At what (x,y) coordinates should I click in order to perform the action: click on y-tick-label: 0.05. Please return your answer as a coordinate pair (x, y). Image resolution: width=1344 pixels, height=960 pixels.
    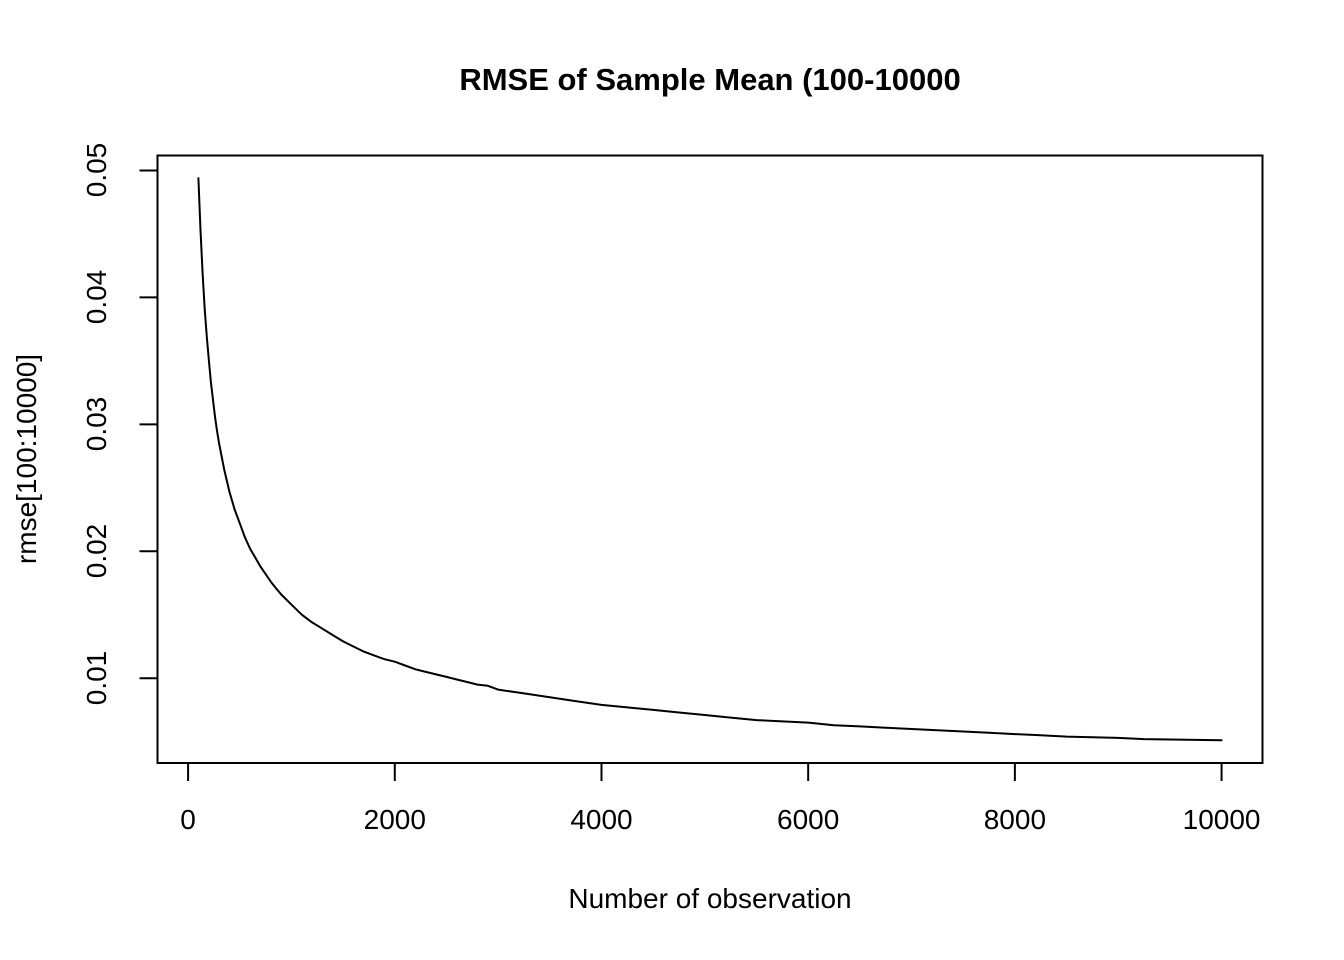
    Looking at the image, I should click on (96, 170).